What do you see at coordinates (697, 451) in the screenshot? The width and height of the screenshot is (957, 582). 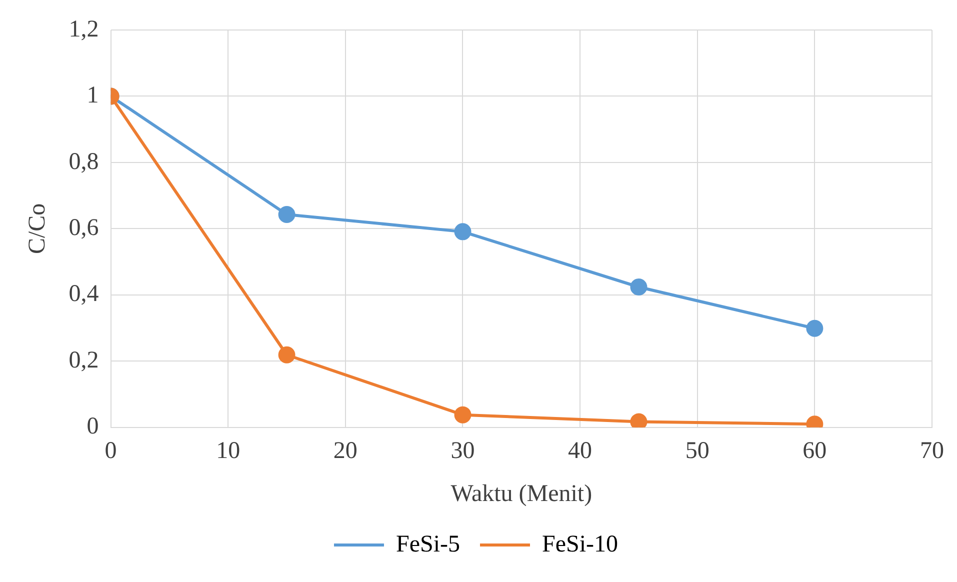 I see `x-tick-label: 50` at bounding box center [697, 451].